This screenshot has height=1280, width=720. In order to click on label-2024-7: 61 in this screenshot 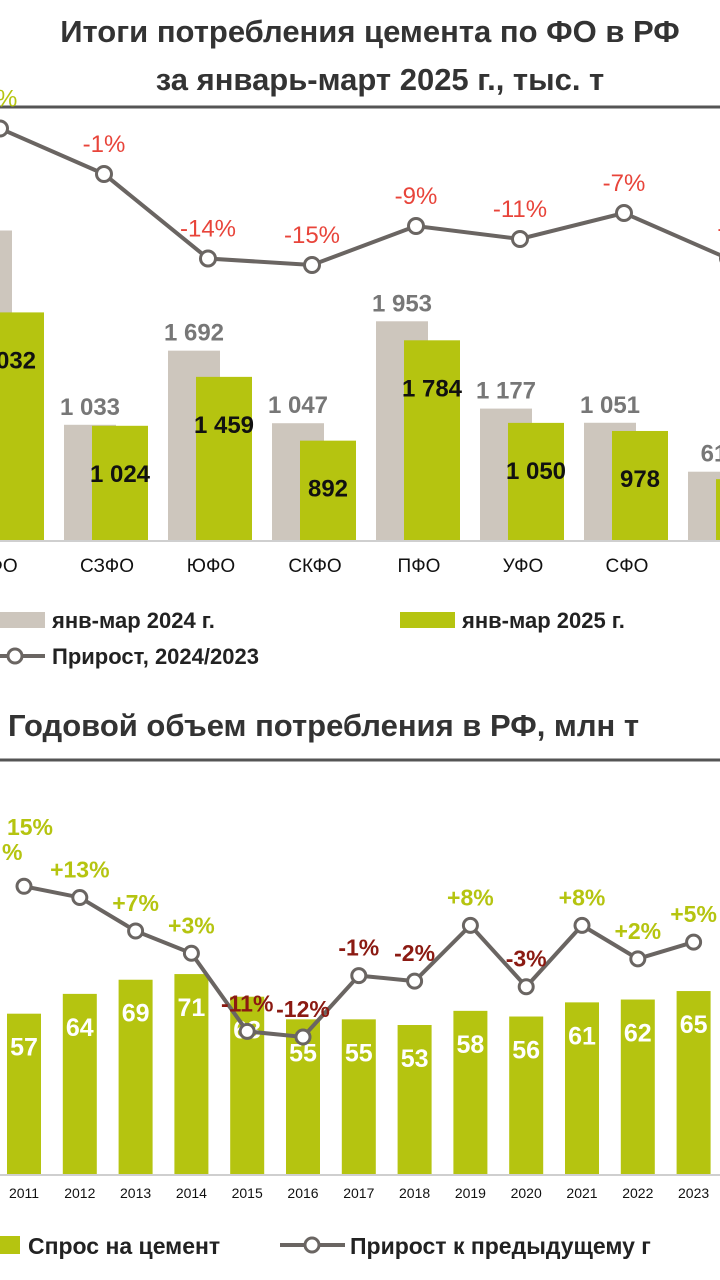, I will do `click(710, 454)`.